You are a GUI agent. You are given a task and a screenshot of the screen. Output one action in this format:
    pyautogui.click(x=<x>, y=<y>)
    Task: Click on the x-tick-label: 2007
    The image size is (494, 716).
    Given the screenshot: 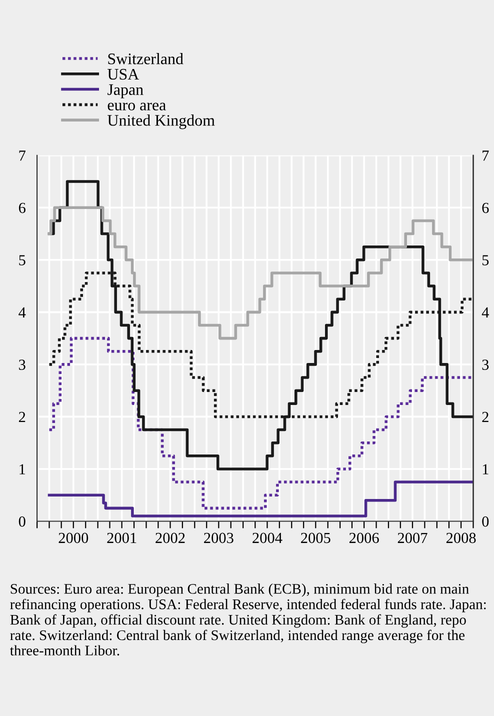 What is the action you would take?
    pyautogui.click(x=413, y=538)
    